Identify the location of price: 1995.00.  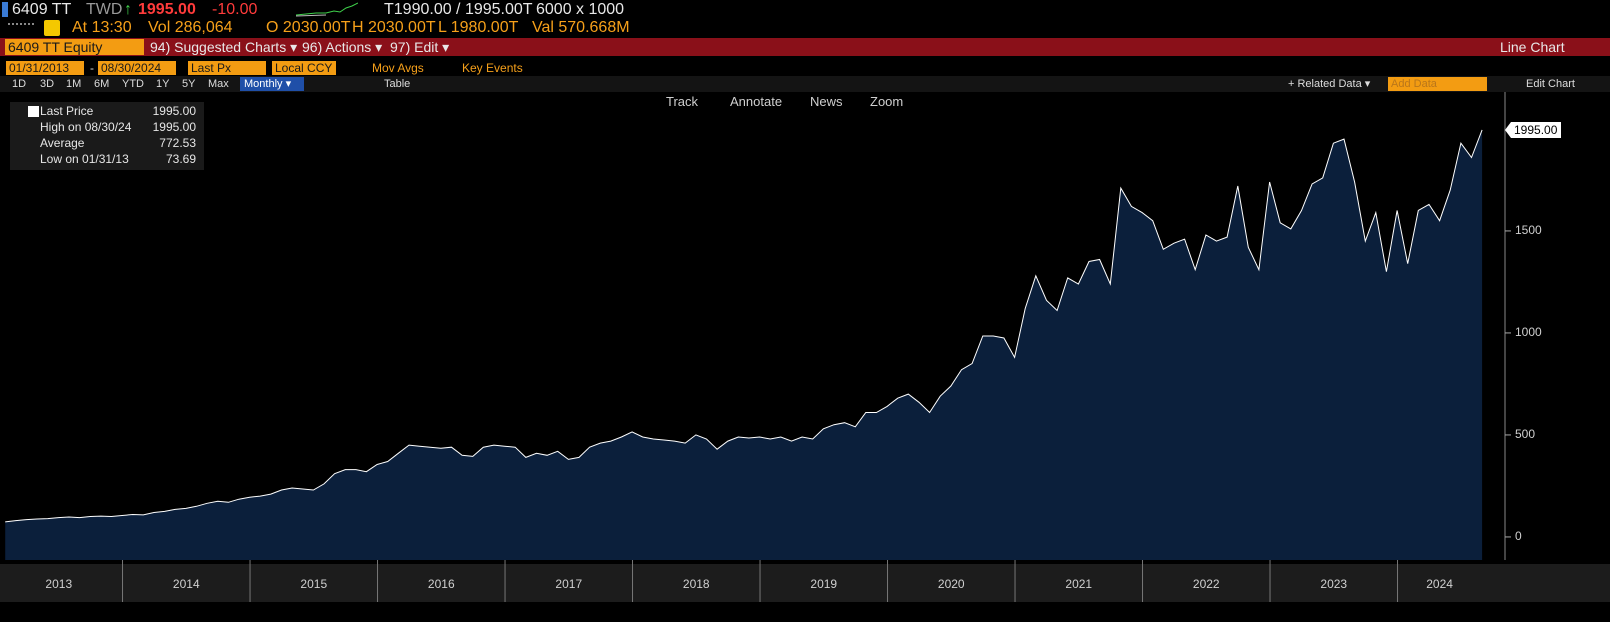
(167, 9).